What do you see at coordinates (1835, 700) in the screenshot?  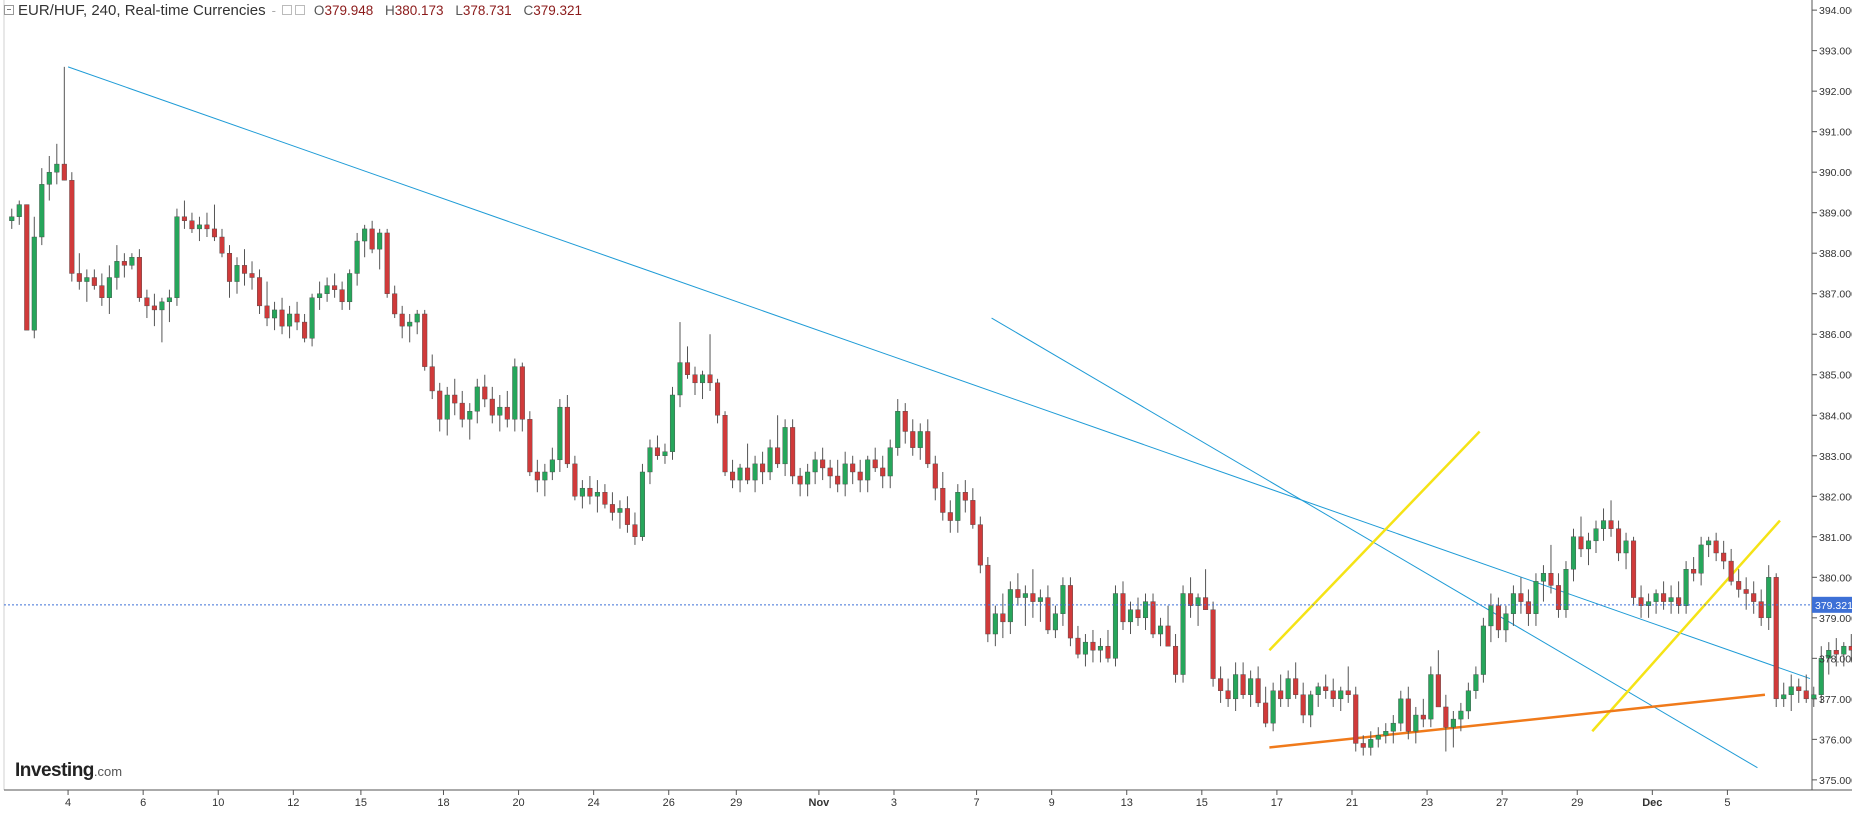 I see `price-tick-label: 377.000` at bounding box center [1835, 700].